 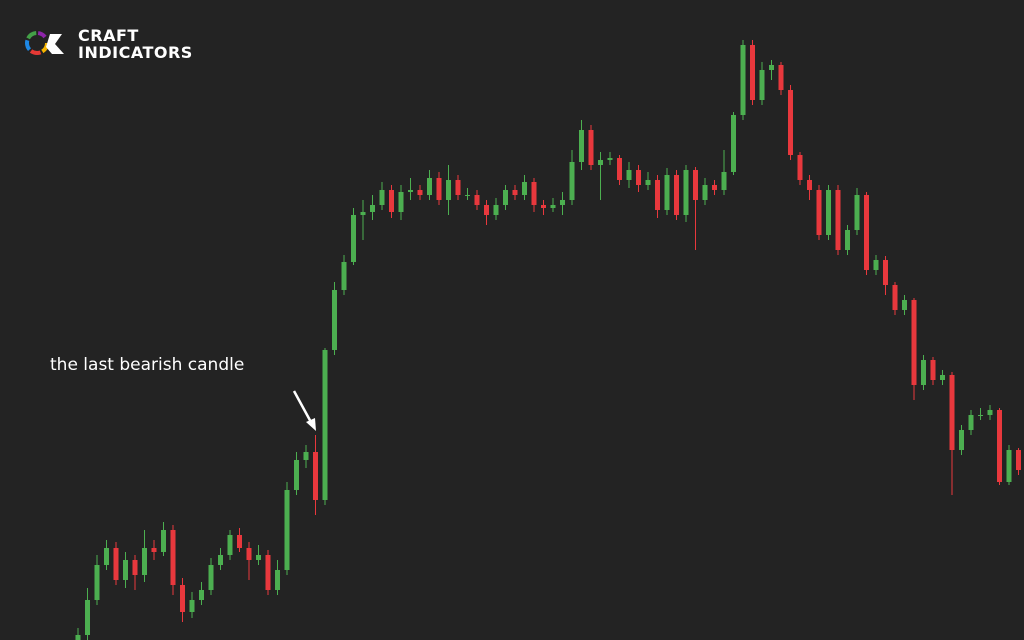 What do you see at coordinates (147, 365) in the screenshot?
I see `annotation: the last bearish candle` at bounding box center [147, 365].